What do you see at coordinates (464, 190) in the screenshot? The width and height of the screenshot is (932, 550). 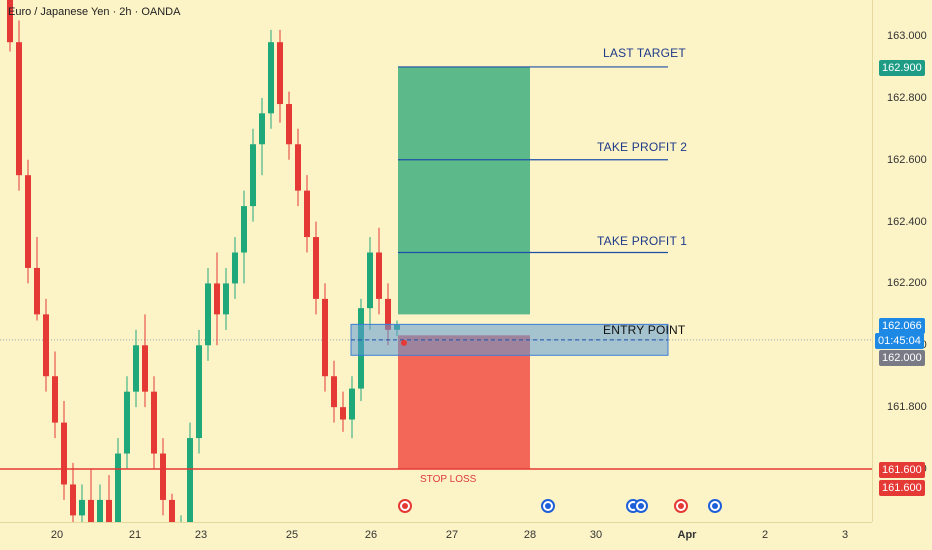 I see `profit-zone` at bounding box center [464, 190].